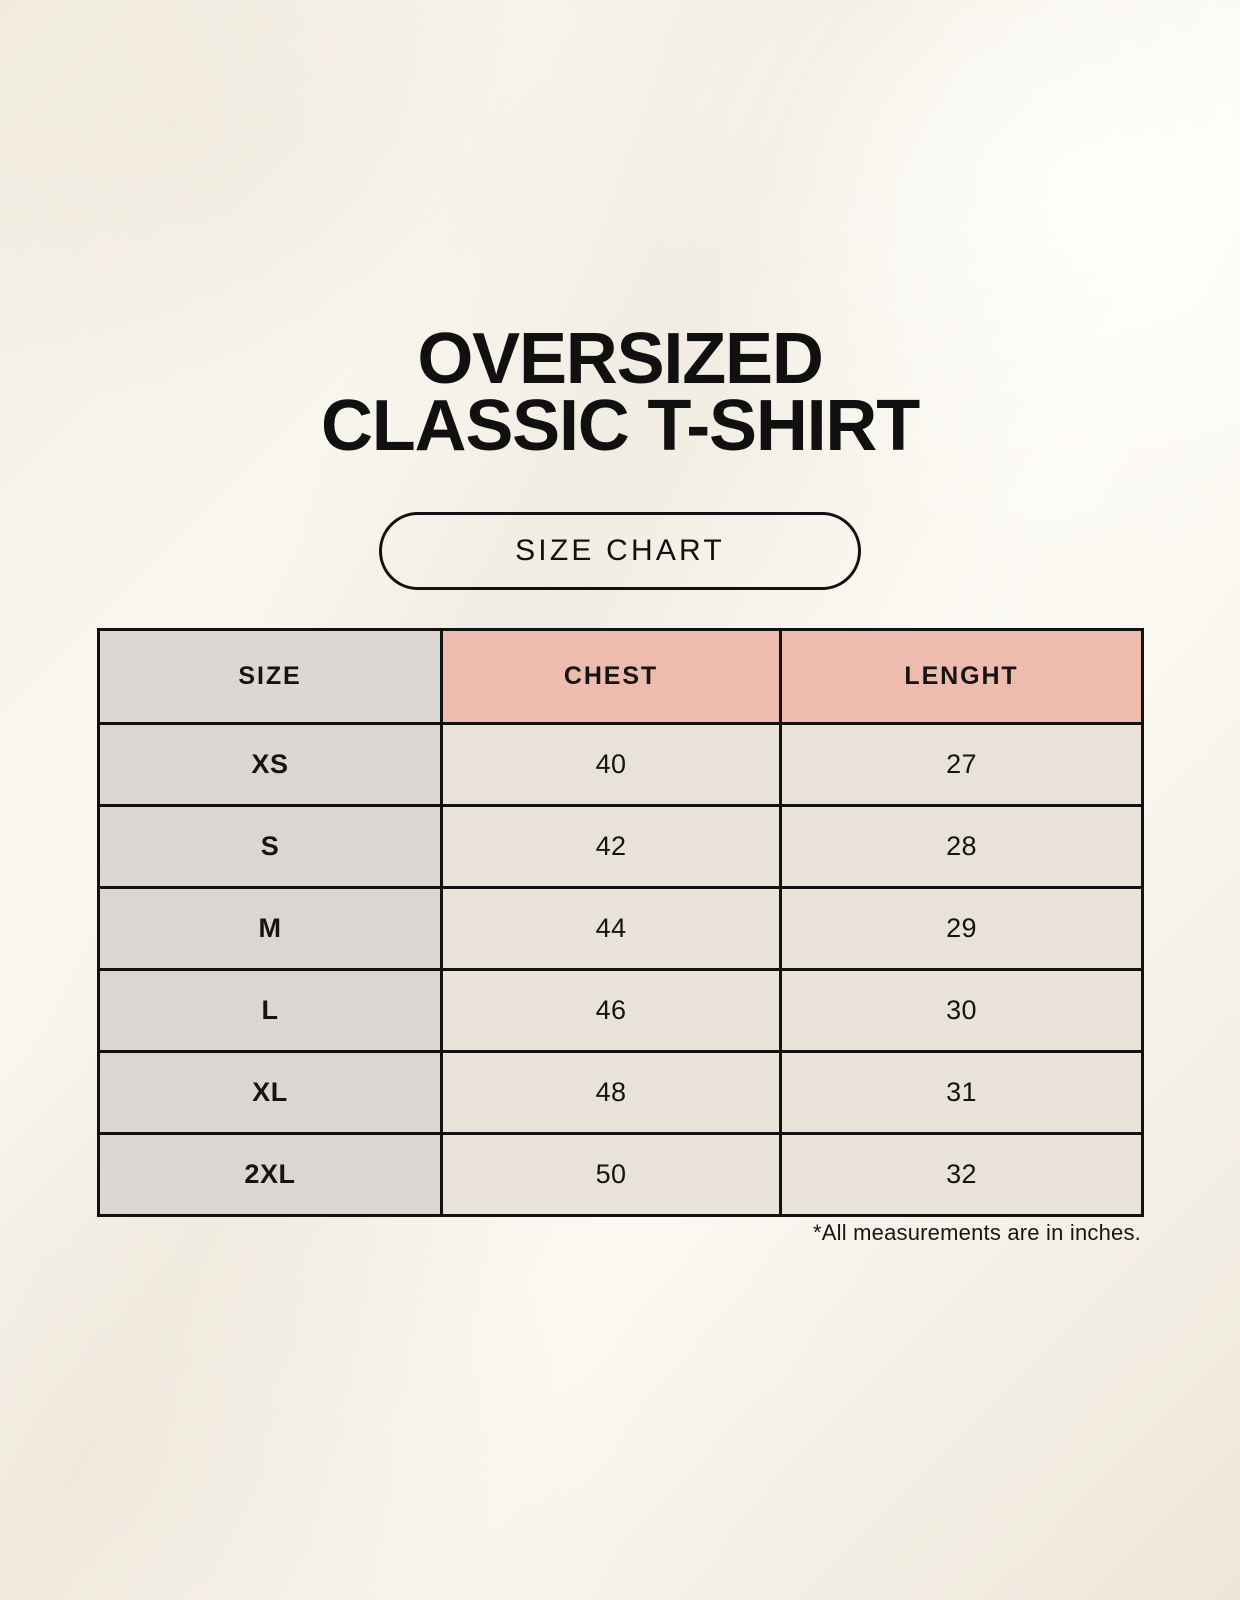 This screenshot has width=1240, height=1600. What do you see at coordinates (270, 928) in the screenshot?
I see `cell-size: M` at bounding box center [270, 928].